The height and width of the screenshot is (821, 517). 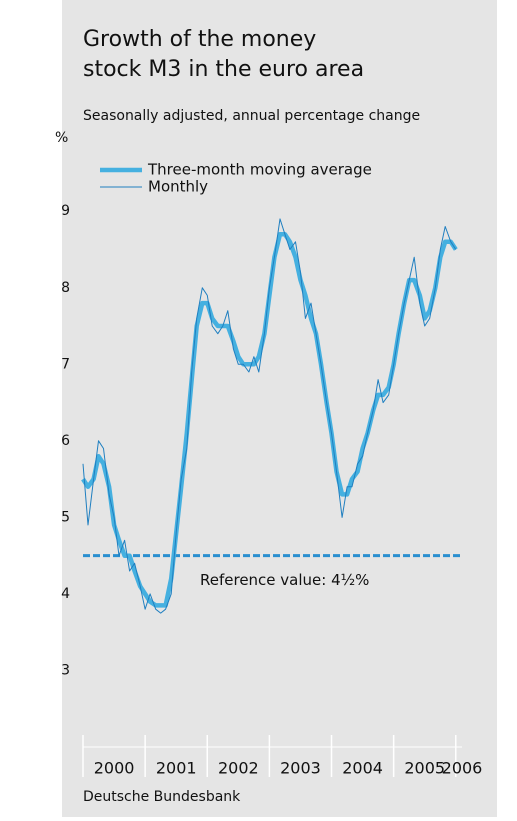 What do you see at coordinates (65, 211) in the screenshot?
I see `y-tick-label: 9` at bounding box center [65, 211].